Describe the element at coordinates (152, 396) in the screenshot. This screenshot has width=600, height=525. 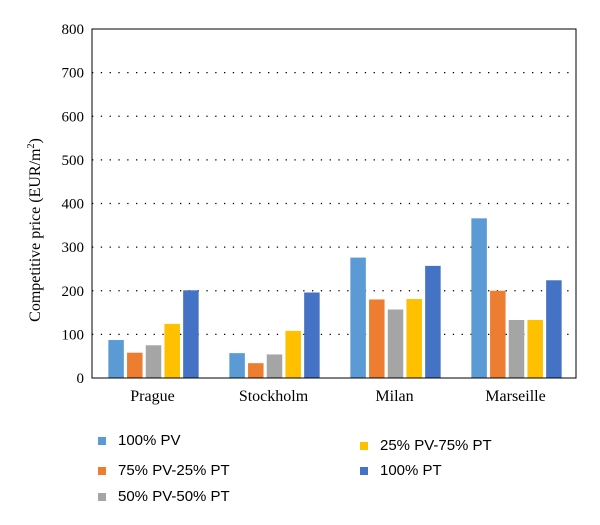
I see `x-category-label: Prague` at that location.